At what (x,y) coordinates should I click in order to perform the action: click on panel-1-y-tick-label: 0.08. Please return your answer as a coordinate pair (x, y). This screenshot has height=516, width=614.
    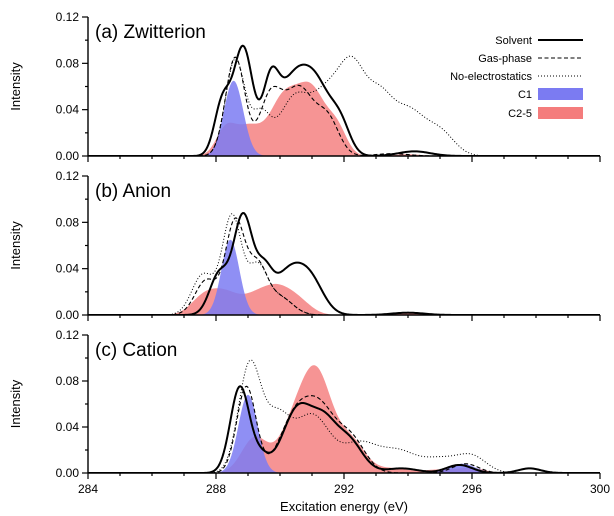
    Looking at the image, I should click on (68, 63).